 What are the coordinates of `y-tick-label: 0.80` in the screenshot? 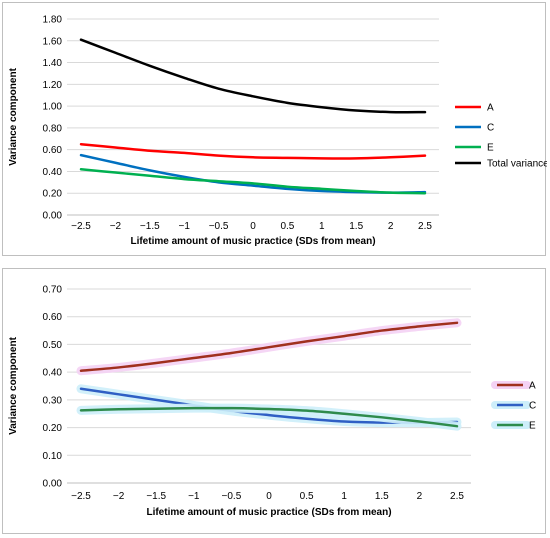 It's located at (53, 128).